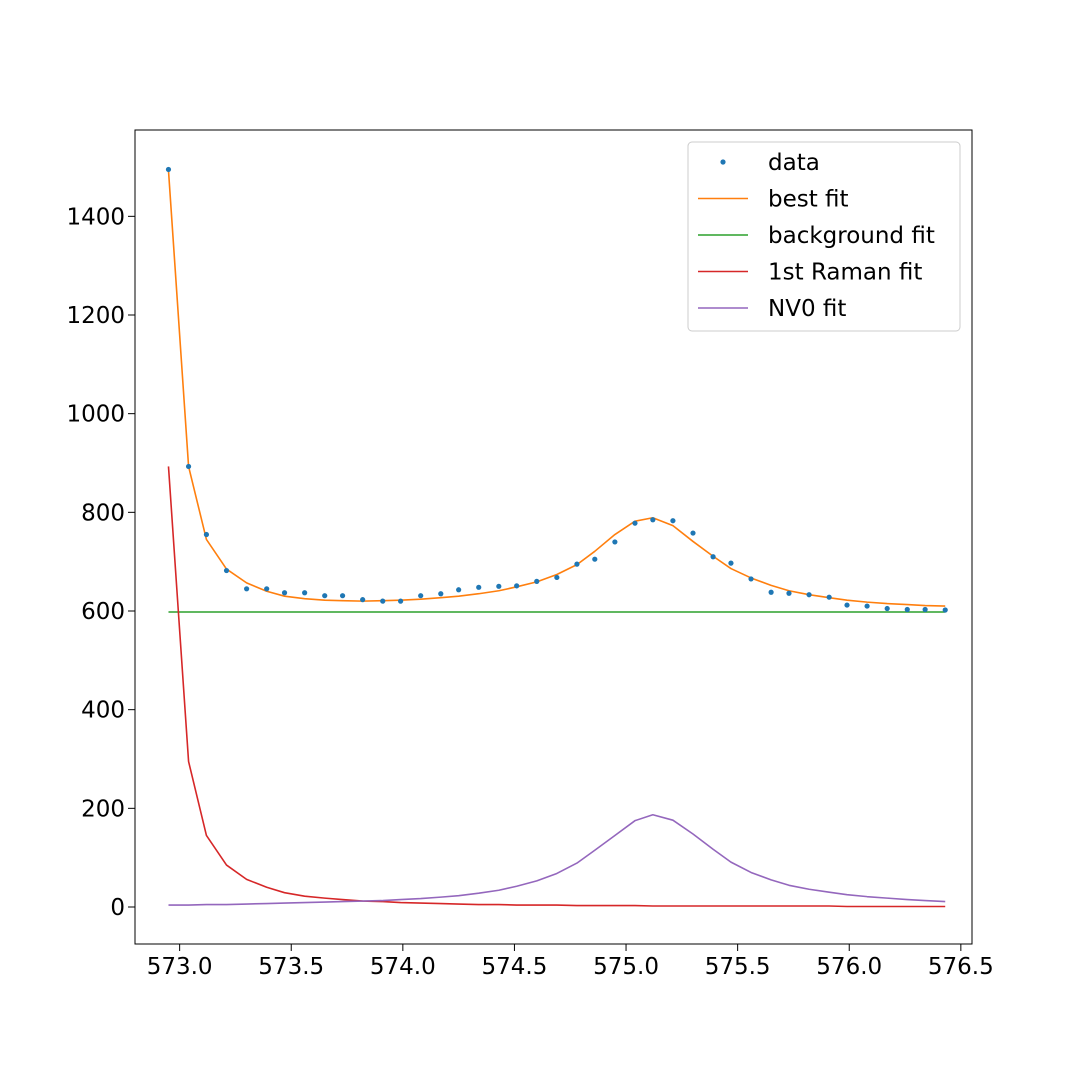  I want to click on x-axis: 573.0 573.5 574.0 574.5 575.0 575.5 576.0 576.5, so click(570, 962).